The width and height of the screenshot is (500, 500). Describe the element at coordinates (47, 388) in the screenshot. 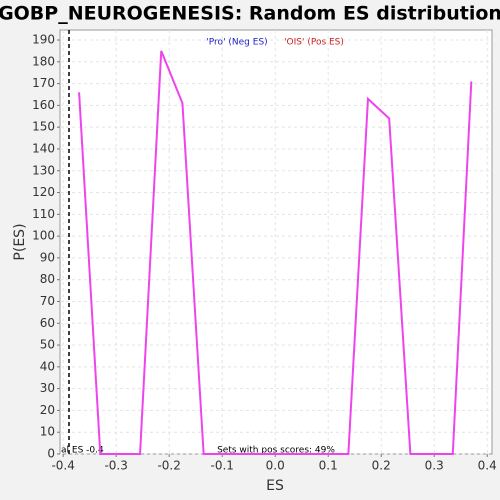

I see `y-tick-label: 30` at that location.